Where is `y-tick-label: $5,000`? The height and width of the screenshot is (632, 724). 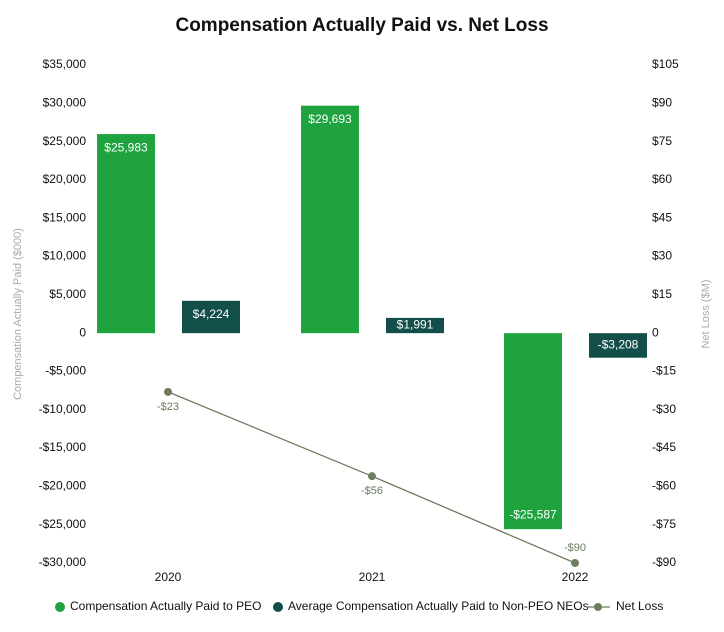 y-tick-label: $5,000 is located at coordinates (67, 294).